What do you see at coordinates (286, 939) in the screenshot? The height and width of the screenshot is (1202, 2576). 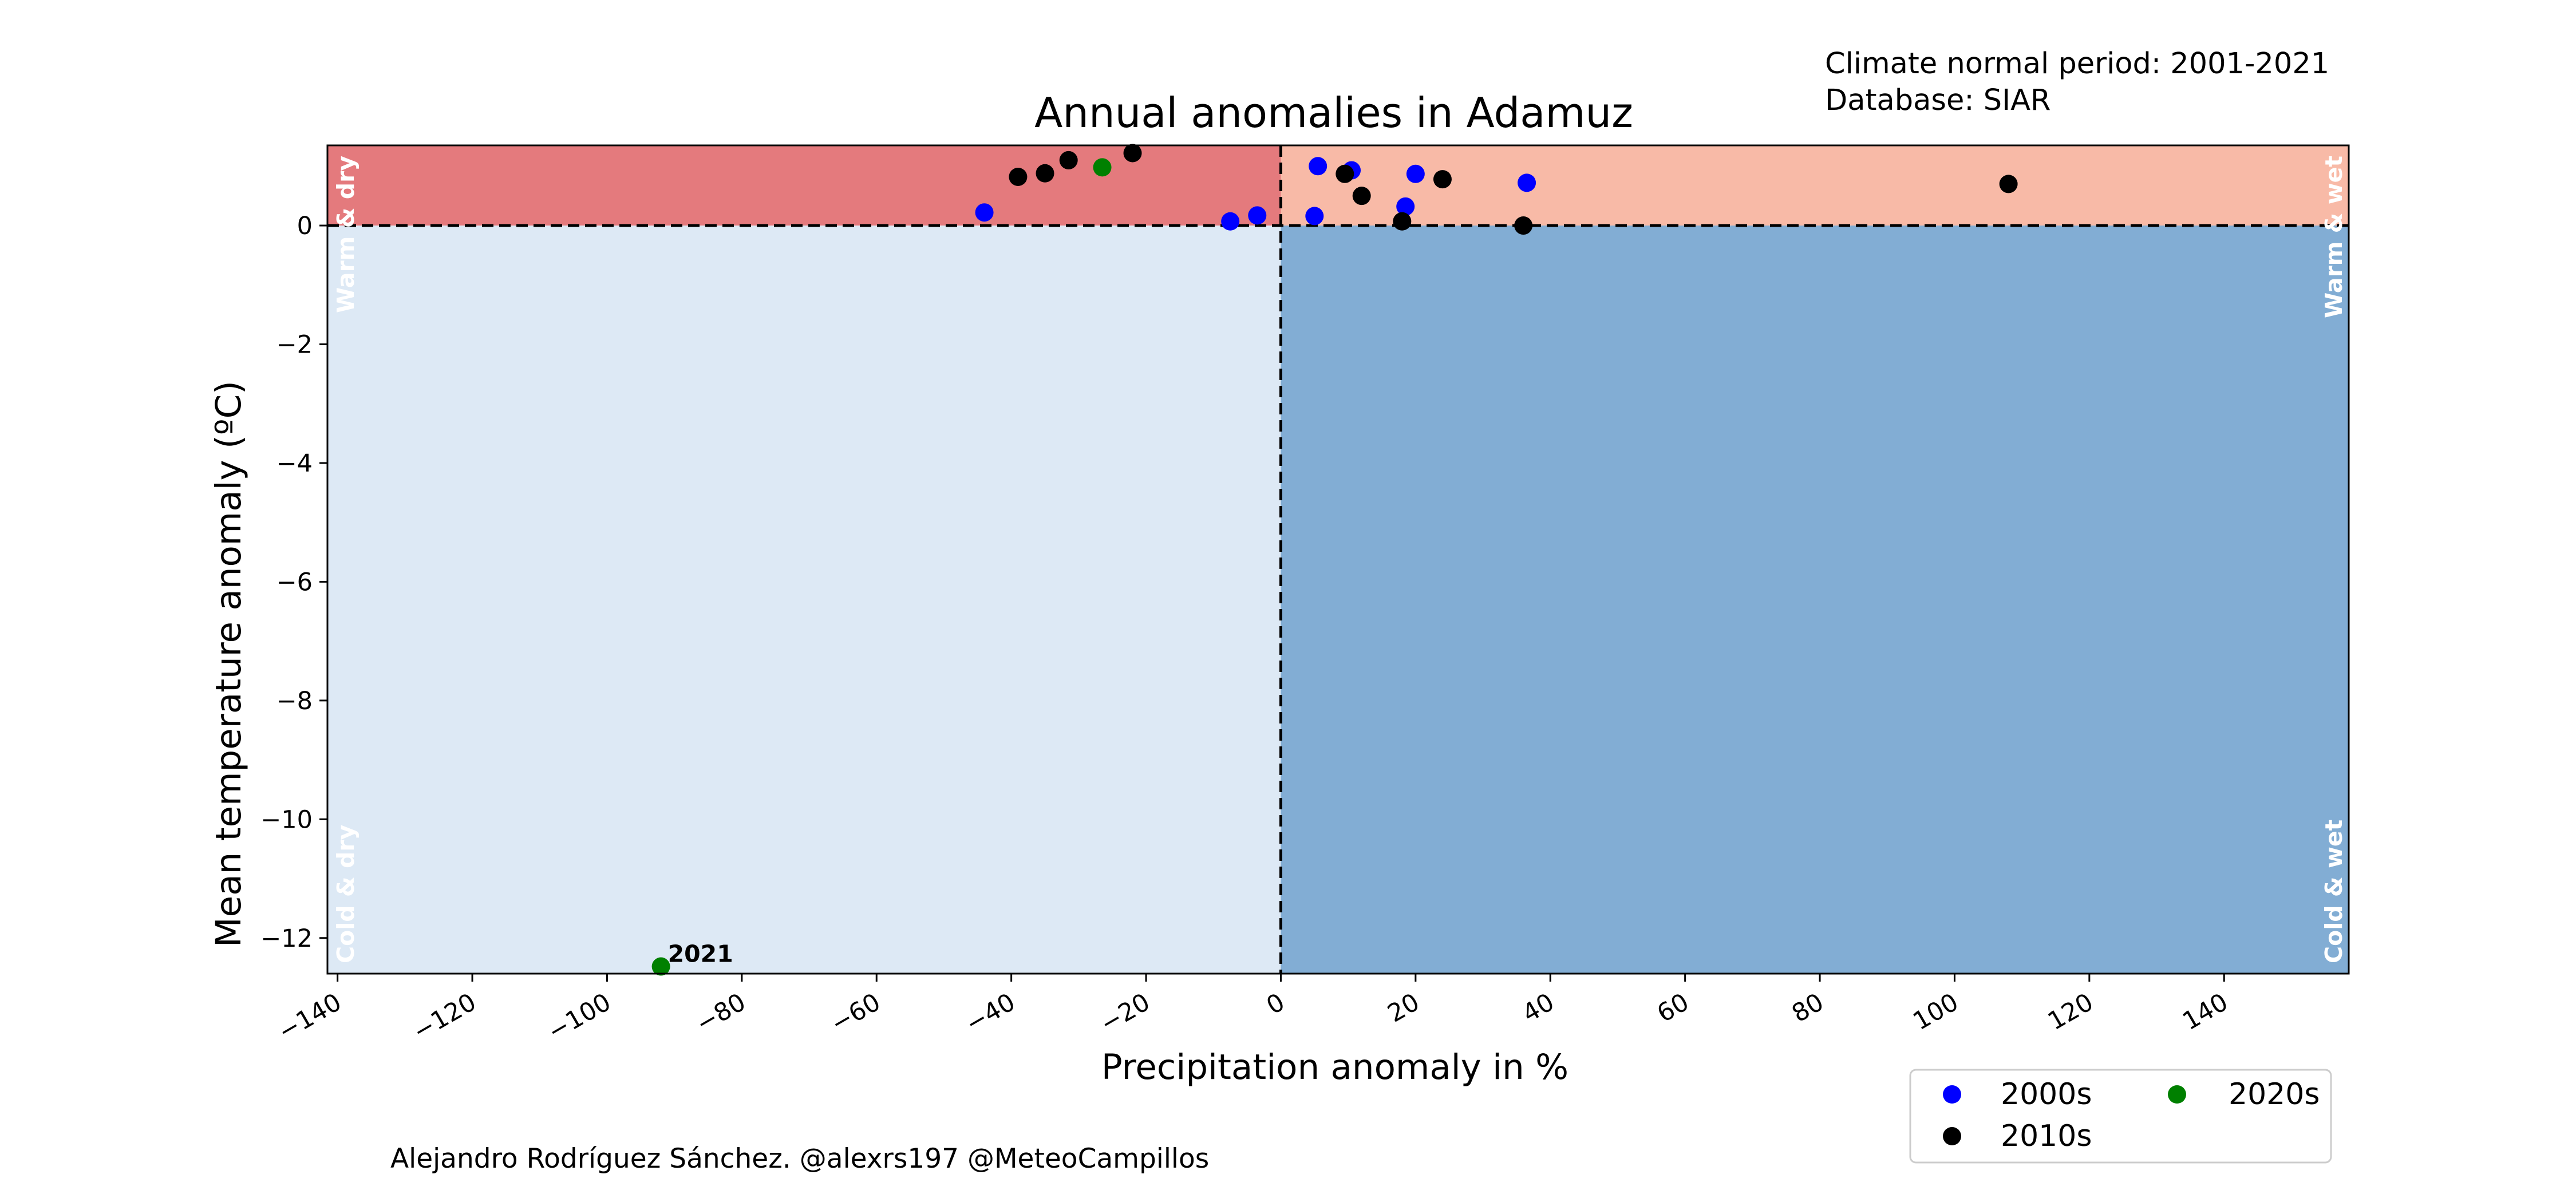 I see `y-tick-label: −12` at bounding box center [286, 939].